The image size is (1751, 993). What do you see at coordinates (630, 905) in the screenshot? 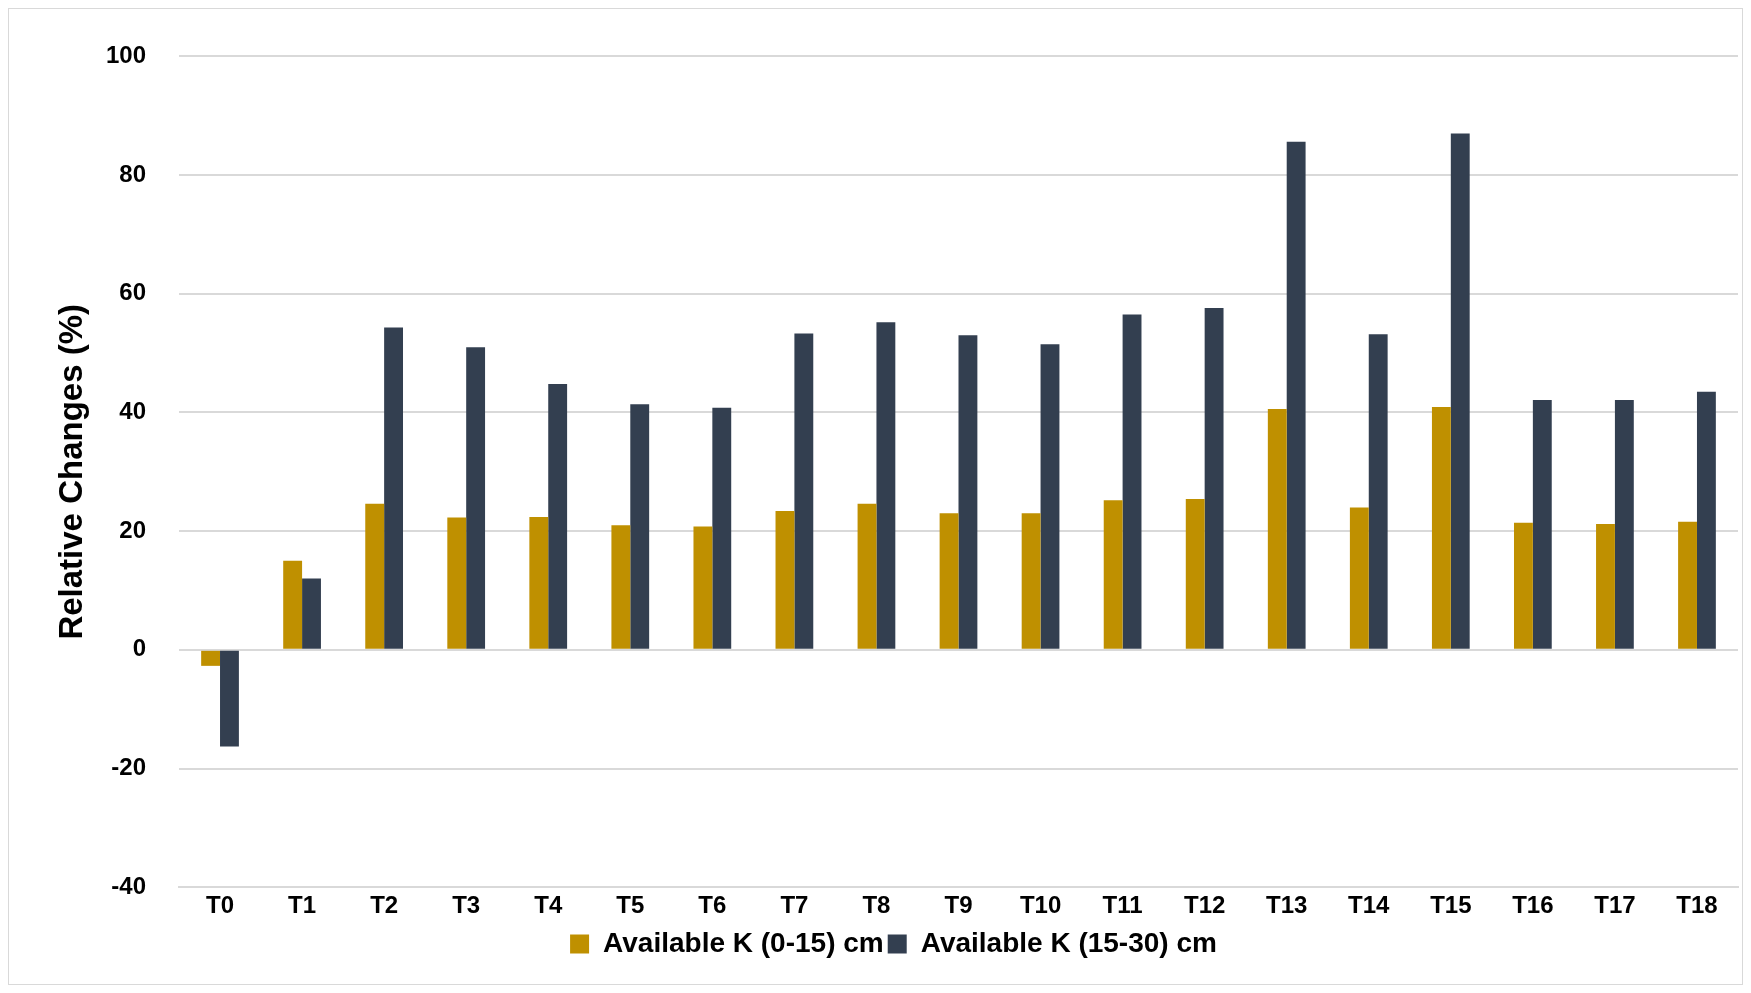
I see `x-tick-label: T5` at bounding box center [630, 905].